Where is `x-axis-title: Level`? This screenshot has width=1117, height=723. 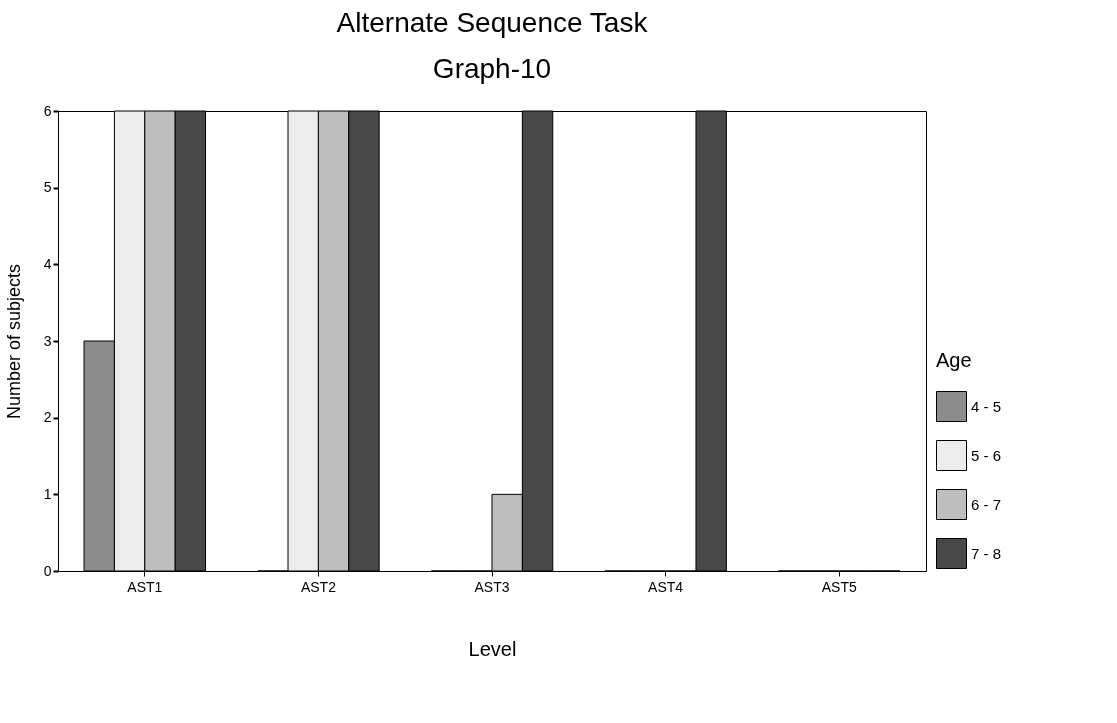
x-axis-title: Level is located at coordinates (492, 648).